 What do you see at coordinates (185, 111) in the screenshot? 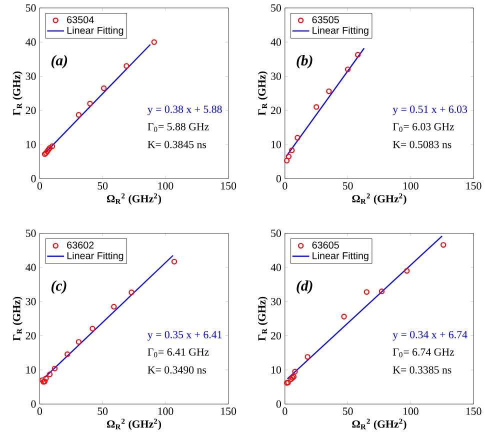
I see `annotation: y = 0.38 x + 5.88` at bounding box center [185, 111].